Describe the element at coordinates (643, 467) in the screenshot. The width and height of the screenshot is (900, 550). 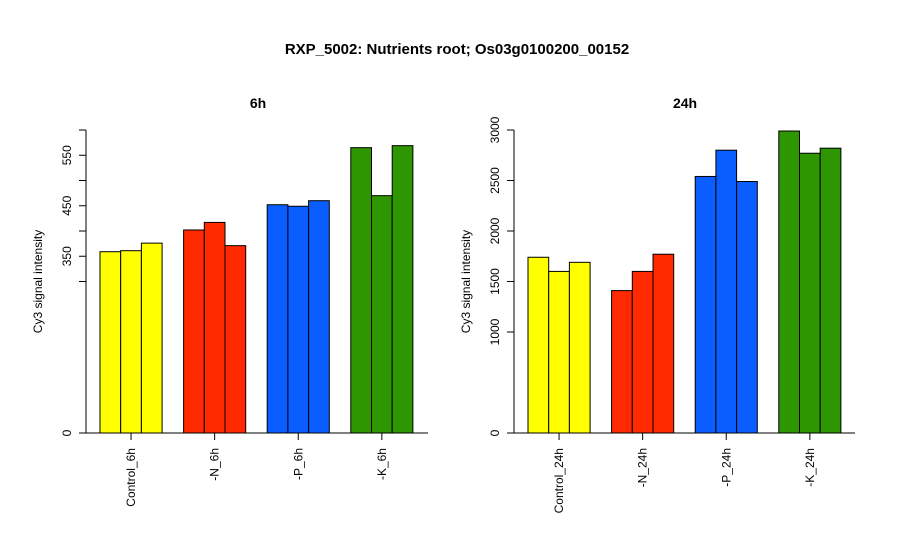
I see `x-tick-label: -N_24h` at that location.